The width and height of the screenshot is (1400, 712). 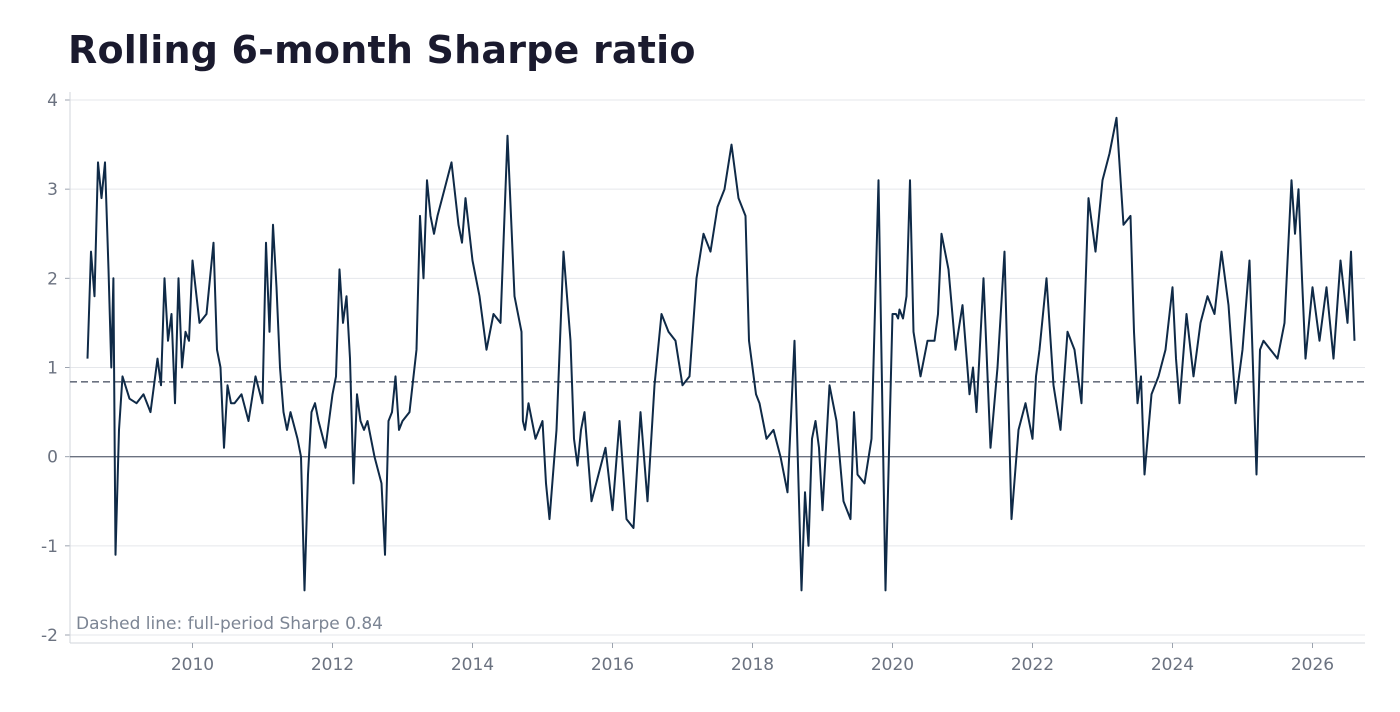 What do you see at coordinates (52, 458) in the screenshot?
I see `y-tick-label: 0` at bounding box center [52, 458].